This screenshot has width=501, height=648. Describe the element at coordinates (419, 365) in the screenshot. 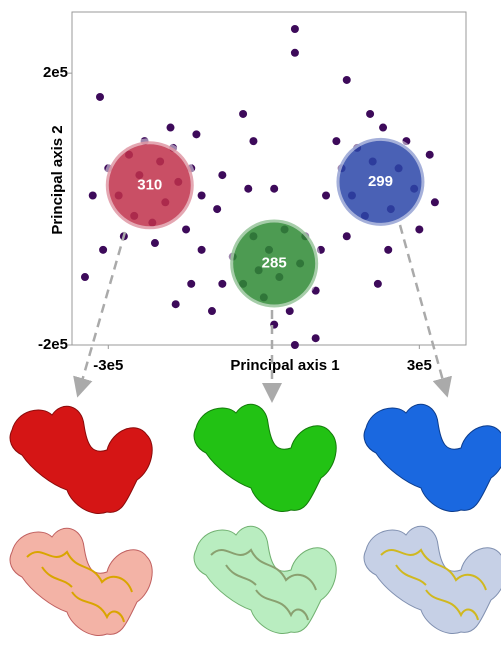

I see `x-tick-label: 3e5` at that location.